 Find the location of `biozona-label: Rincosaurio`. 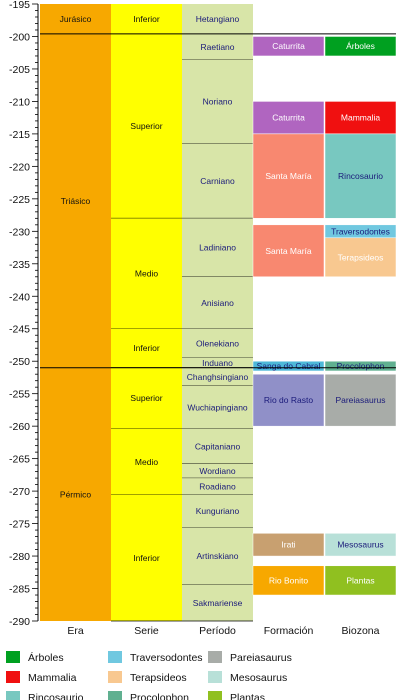

biozona-label: Rincosaurio is located at coordinates (360, 176).